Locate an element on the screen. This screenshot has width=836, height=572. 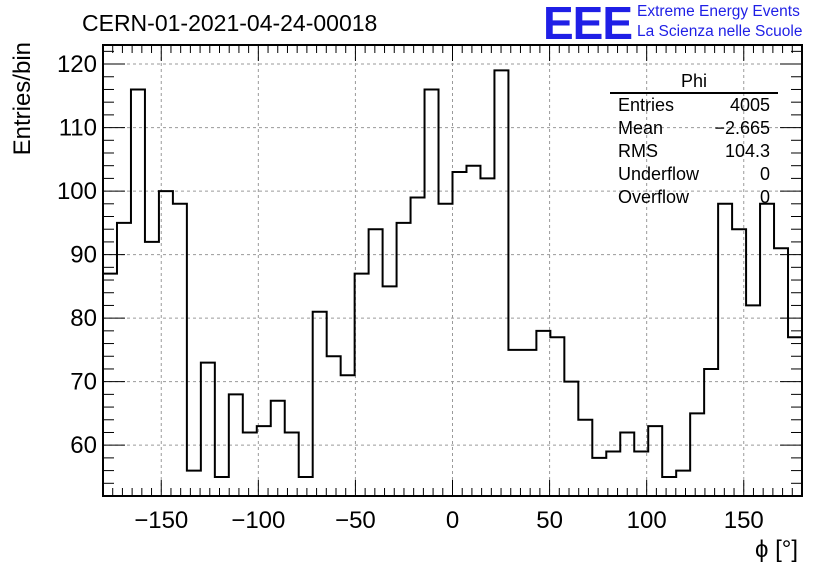
x-tick-label: 100 is located at coordinates (647, 520).